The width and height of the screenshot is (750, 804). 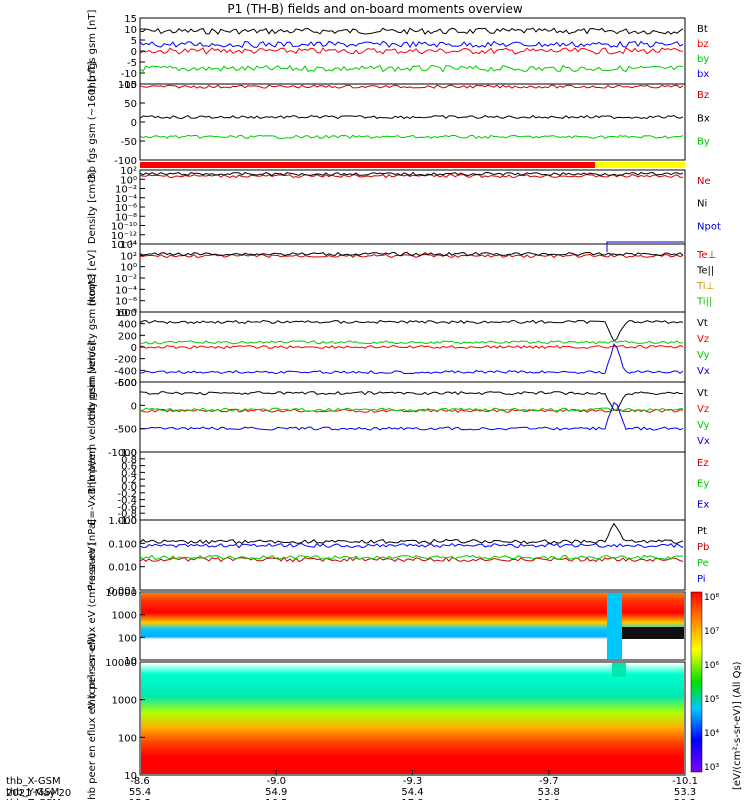 I want to click on legend-ex: Ex, so click(x=703, y=504).